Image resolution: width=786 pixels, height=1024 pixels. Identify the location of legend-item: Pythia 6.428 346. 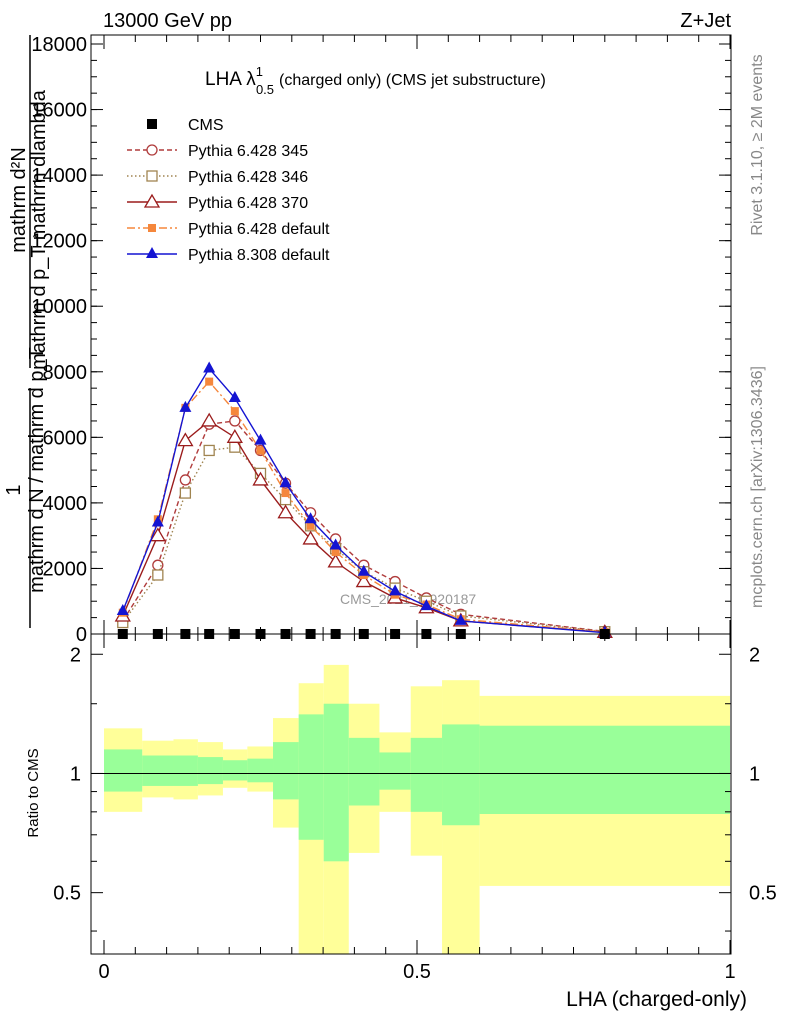
(217, 177).